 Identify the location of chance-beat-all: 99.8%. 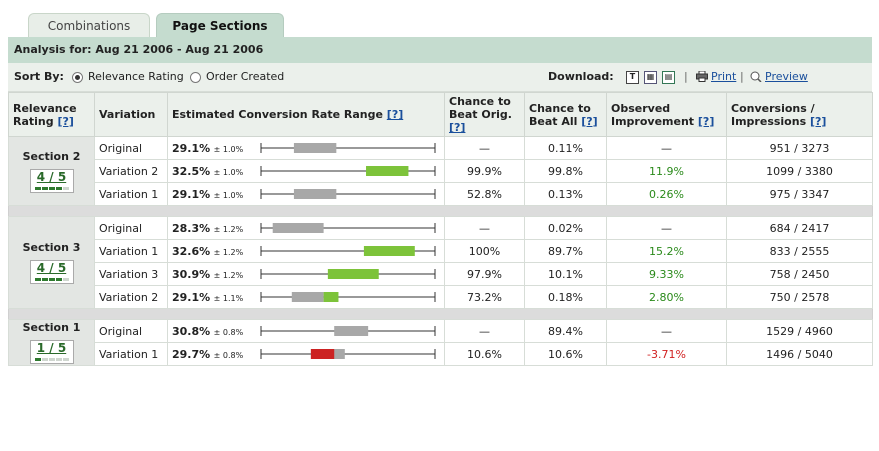
(565, 171).